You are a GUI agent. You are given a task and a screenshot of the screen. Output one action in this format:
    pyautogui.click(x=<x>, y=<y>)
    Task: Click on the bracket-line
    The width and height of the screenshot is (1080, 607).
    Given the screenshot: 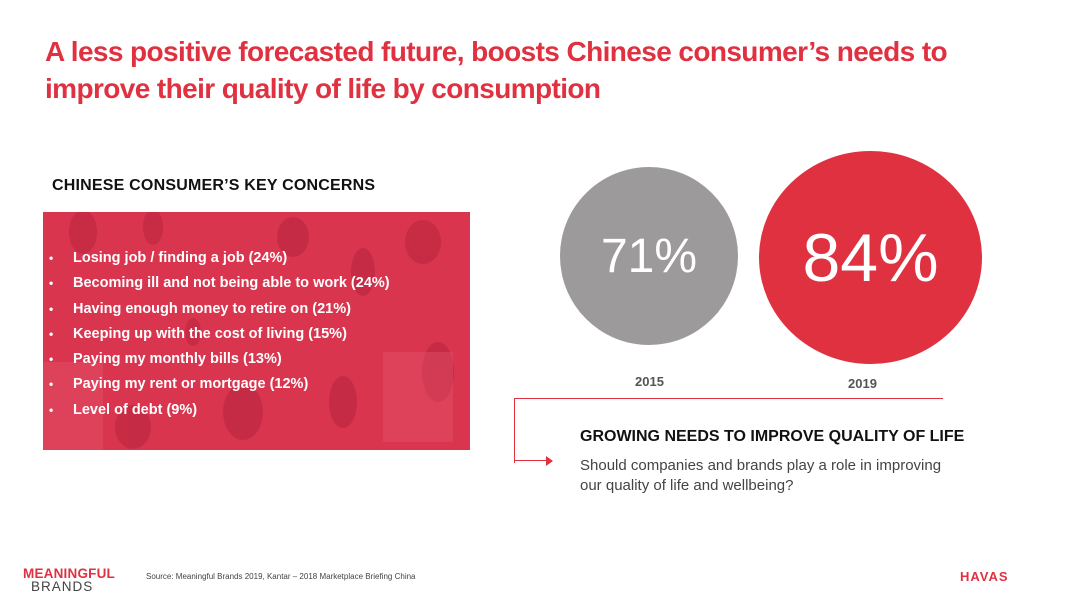 What is the action you would take?
    pyautogui.click(x=728, y=430)
    